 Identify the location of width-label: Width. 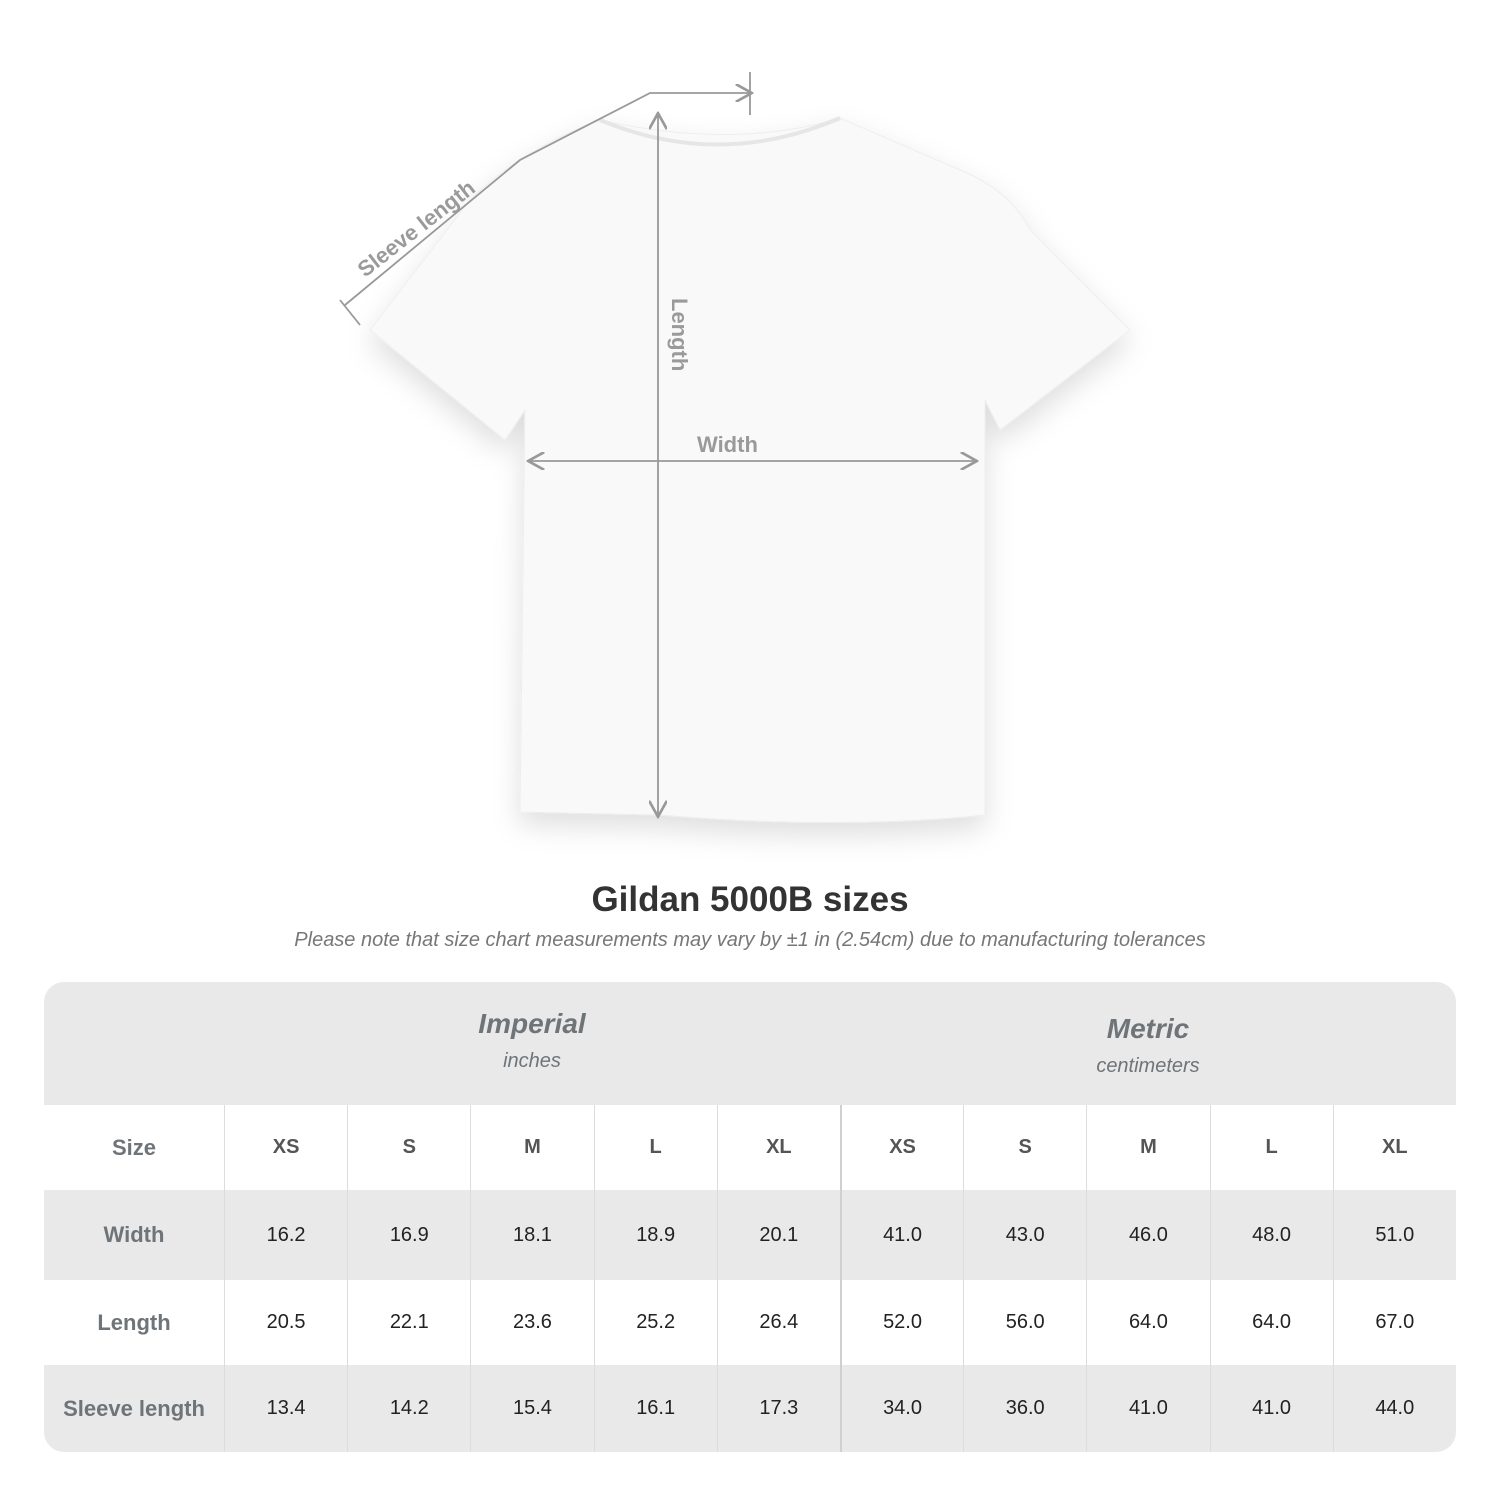
(727, 444).